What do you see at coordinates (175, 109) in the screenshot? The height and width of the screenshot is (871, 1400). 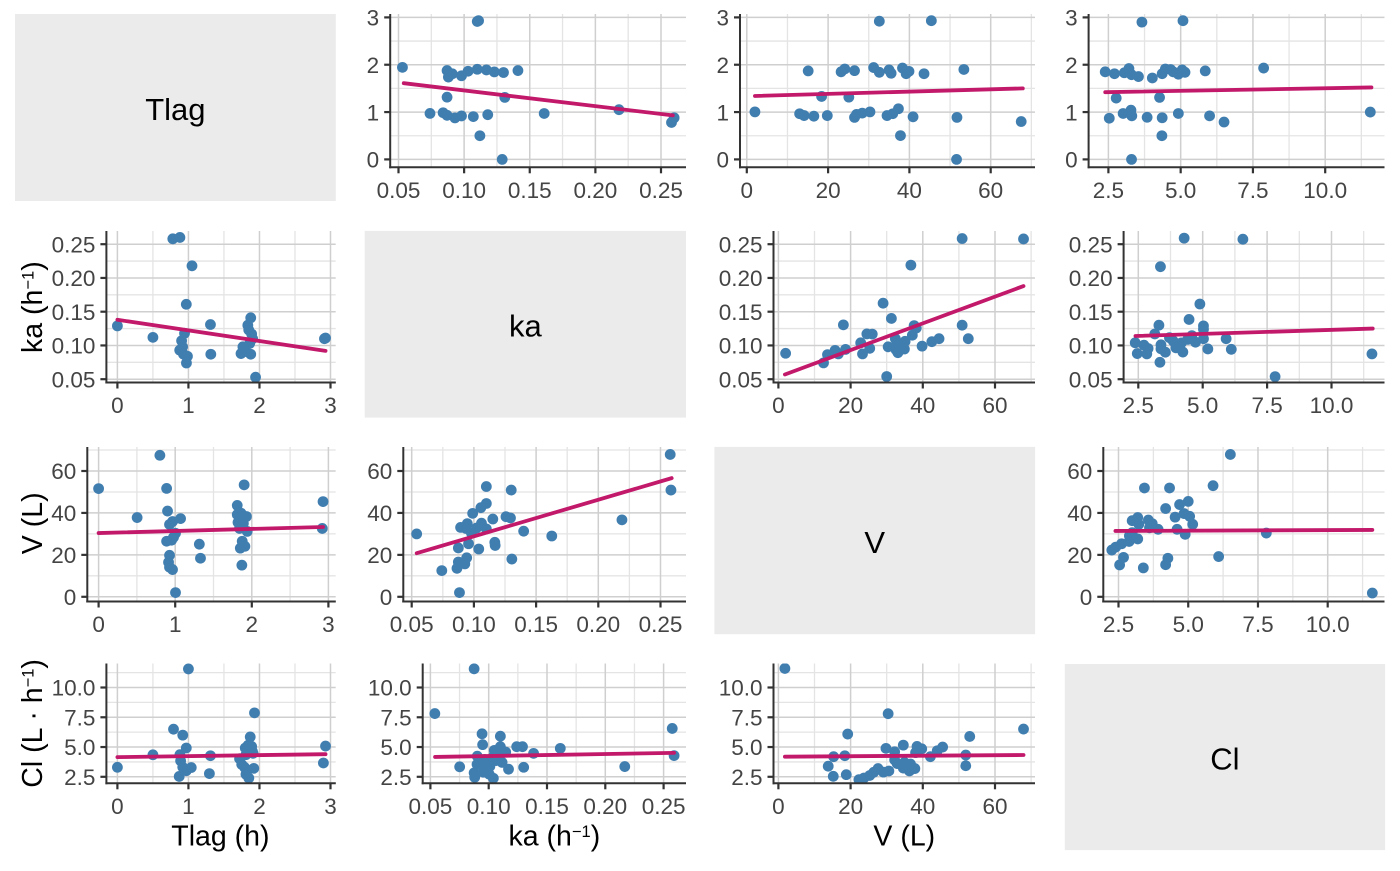 I see `svg-text: Tlag` at bounding box center [175, 109].